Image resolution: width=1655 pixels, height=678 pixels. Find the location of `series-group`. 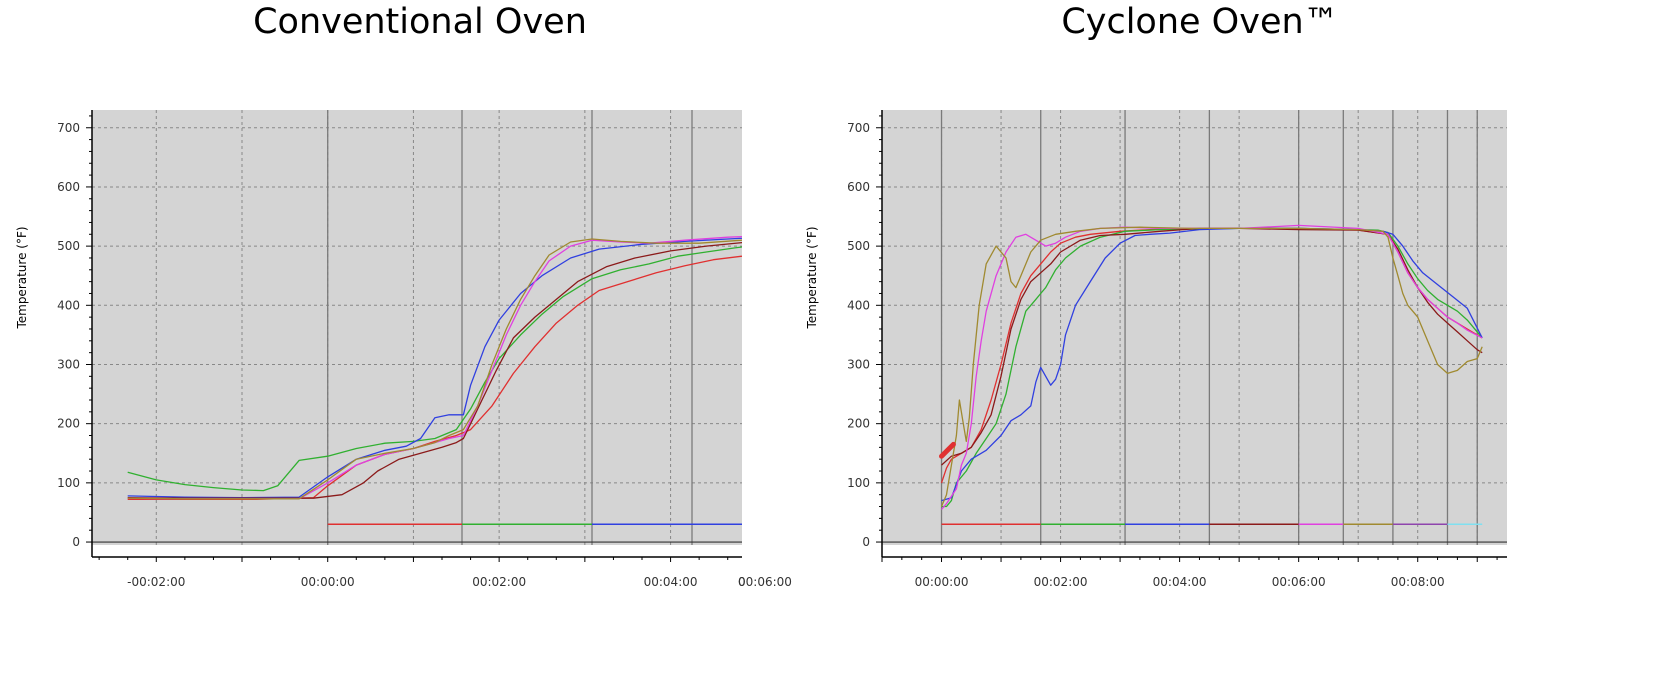

series-group is located at coordinates (1211, 375).